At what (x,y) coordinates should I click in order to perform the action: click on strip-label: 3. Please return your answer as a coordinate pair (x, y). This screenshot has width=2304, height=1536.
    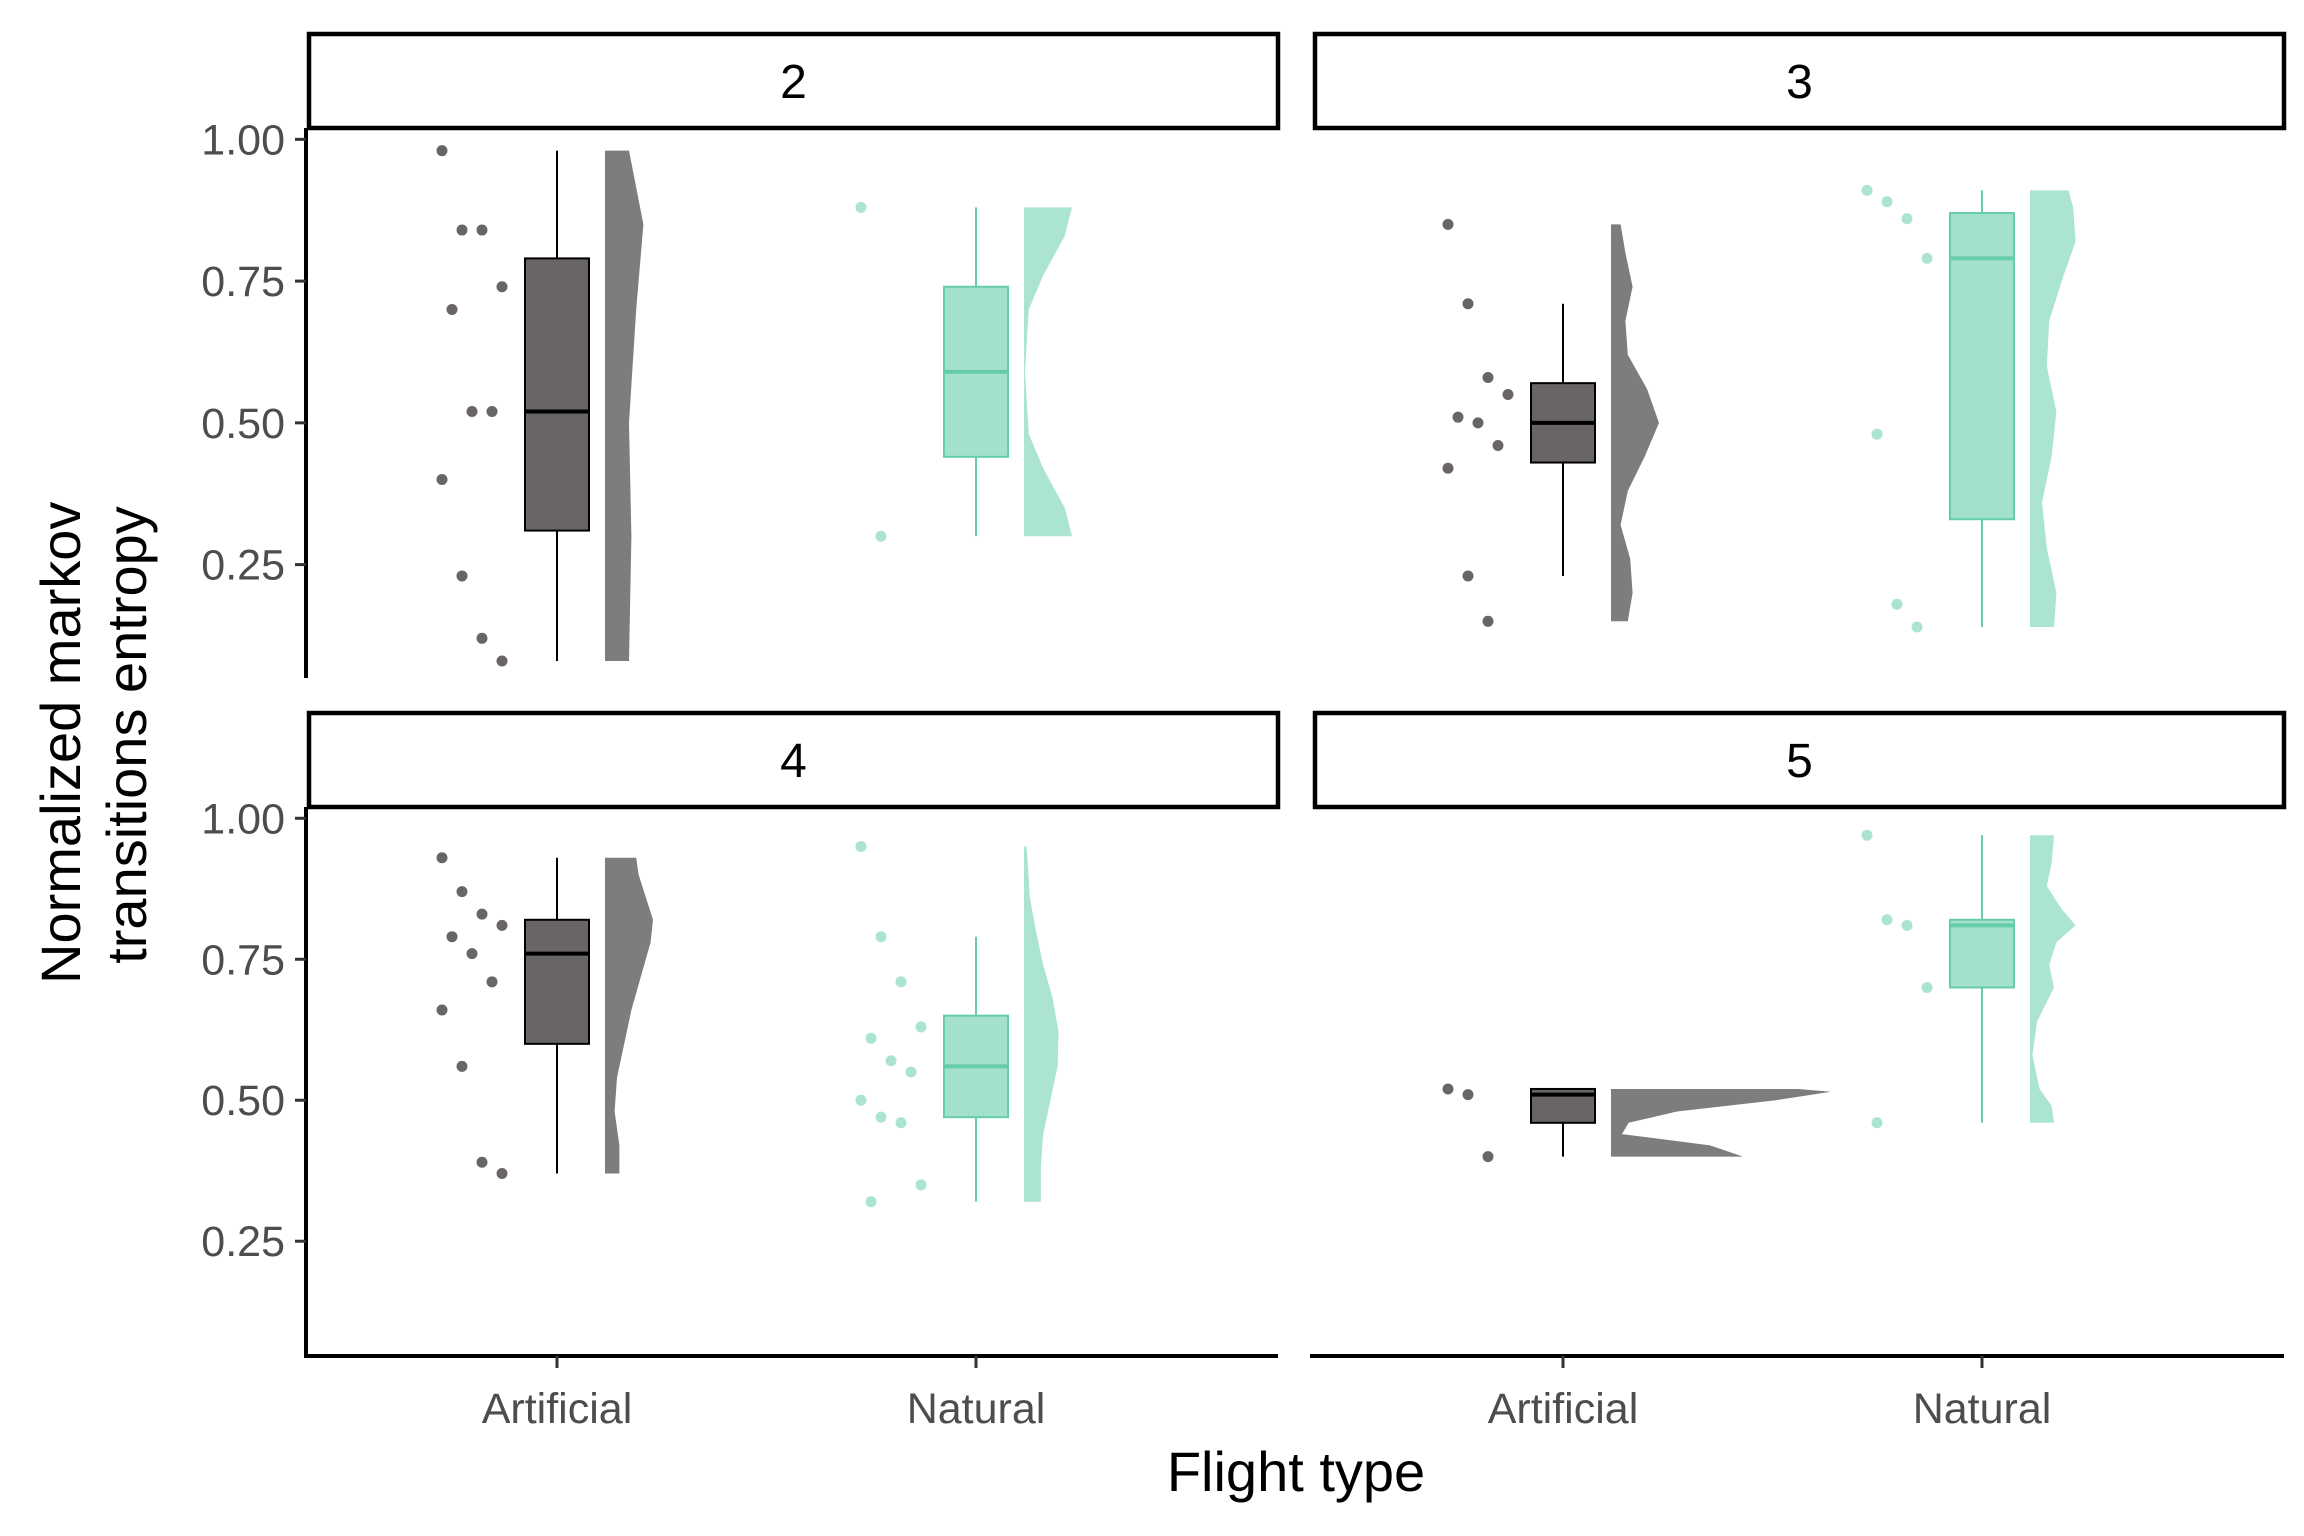
    Looking at the image, I should click on (1799, 82).